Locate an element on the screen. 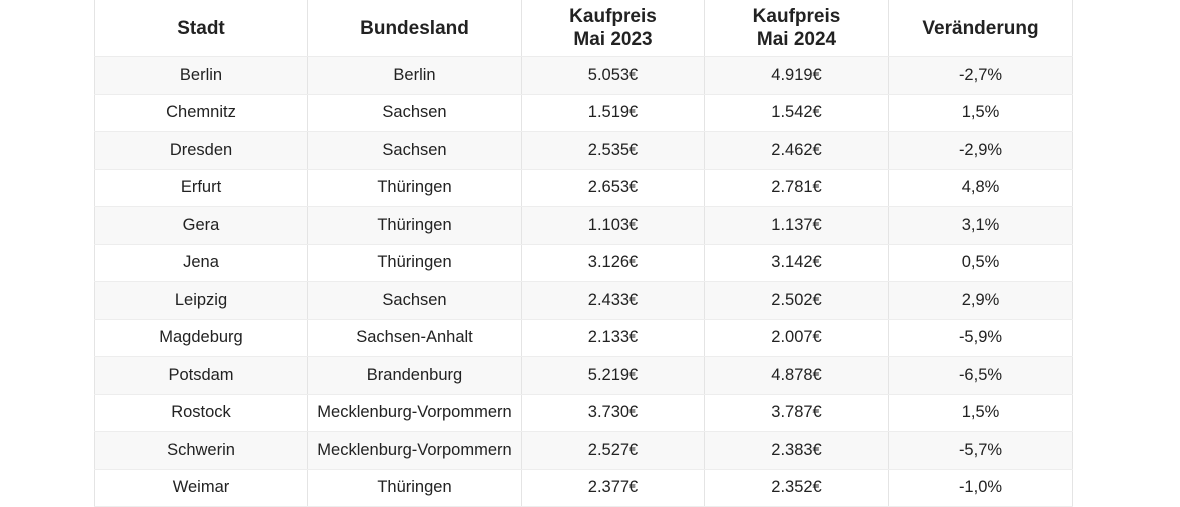  table-row: Jena Thüringen 3.126€ 3.142€ 0,5% is located at coordinates (583, 263).